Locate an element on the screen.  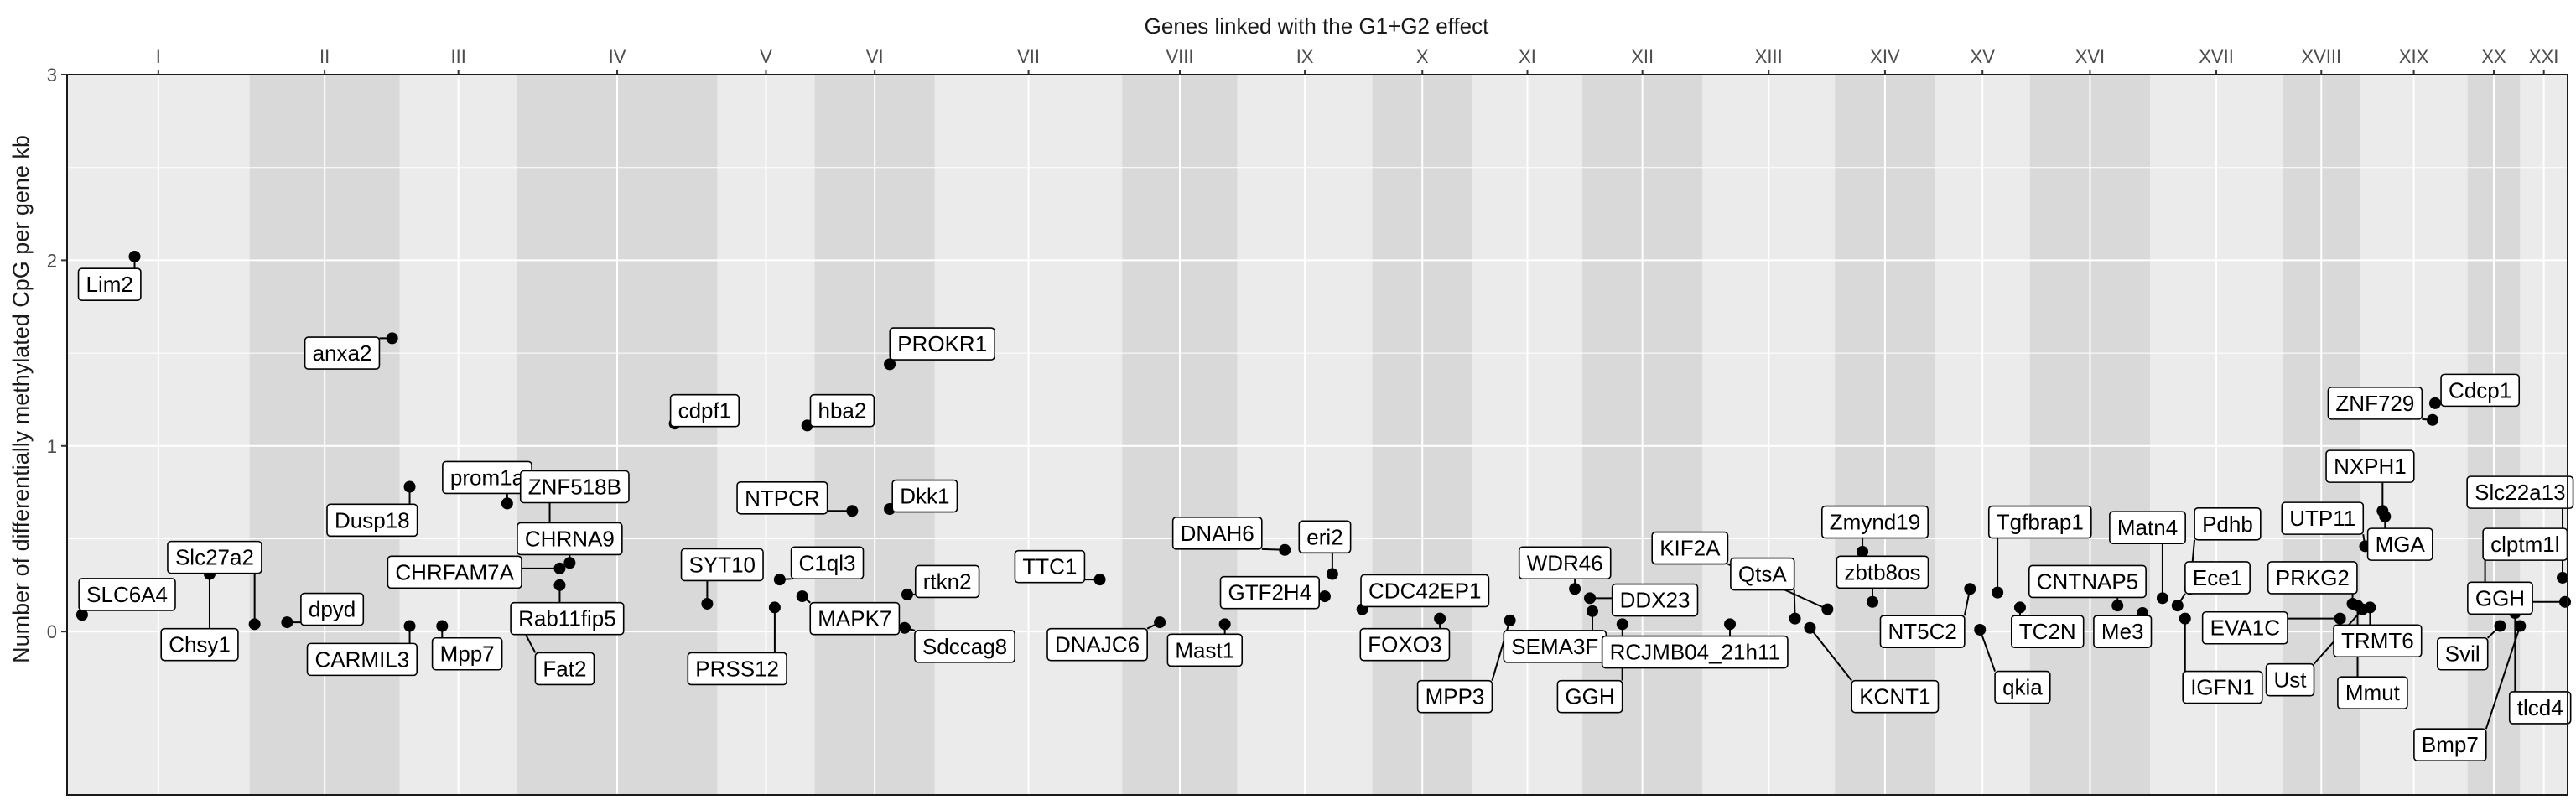
gene-label-text: Mmut is located at coordinates (2373, 692).